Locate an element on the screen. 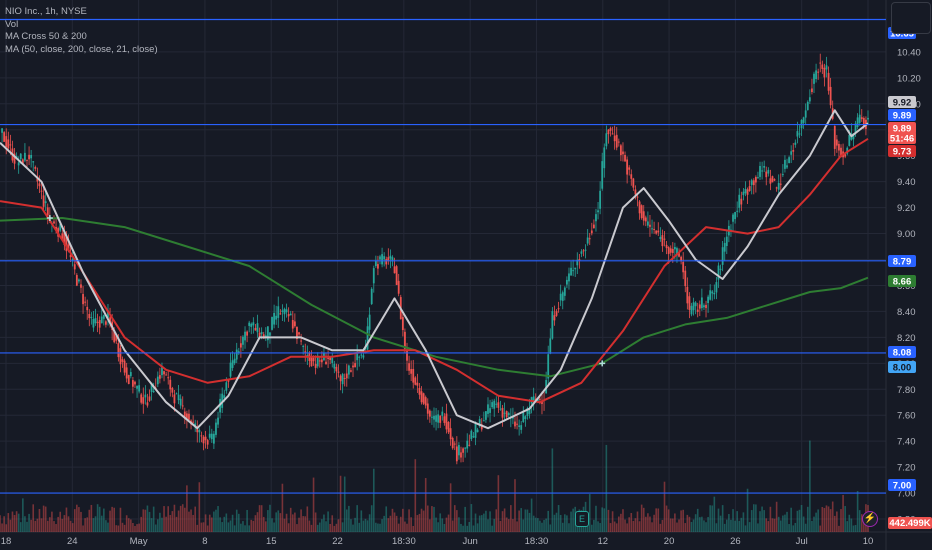 This screenshot has width=932, height=550. y-tick-label: 7.40 is located at coordinates (906, 442).